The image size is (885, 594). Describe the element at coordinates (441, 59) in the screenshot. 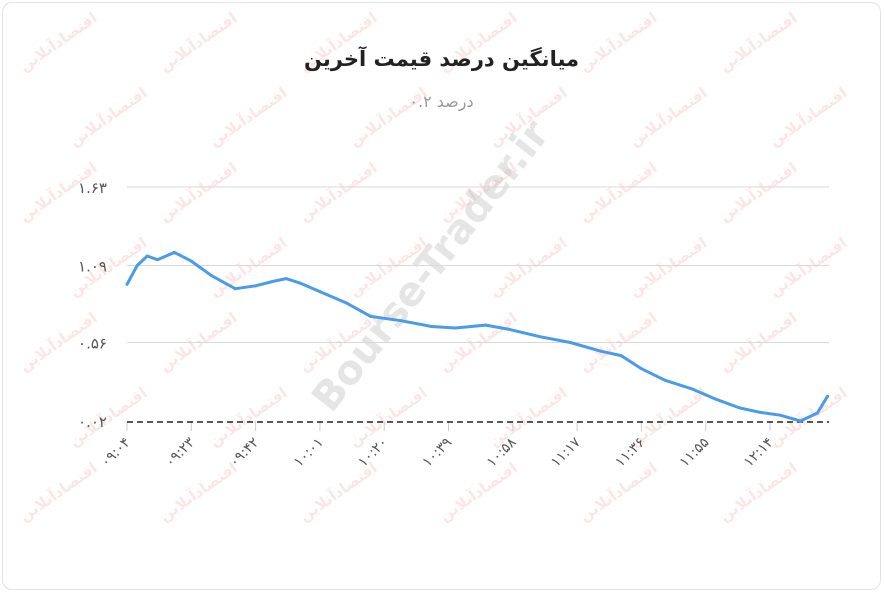

I see `chart-title: میانگین درصد قیمت آخرین` at that location.